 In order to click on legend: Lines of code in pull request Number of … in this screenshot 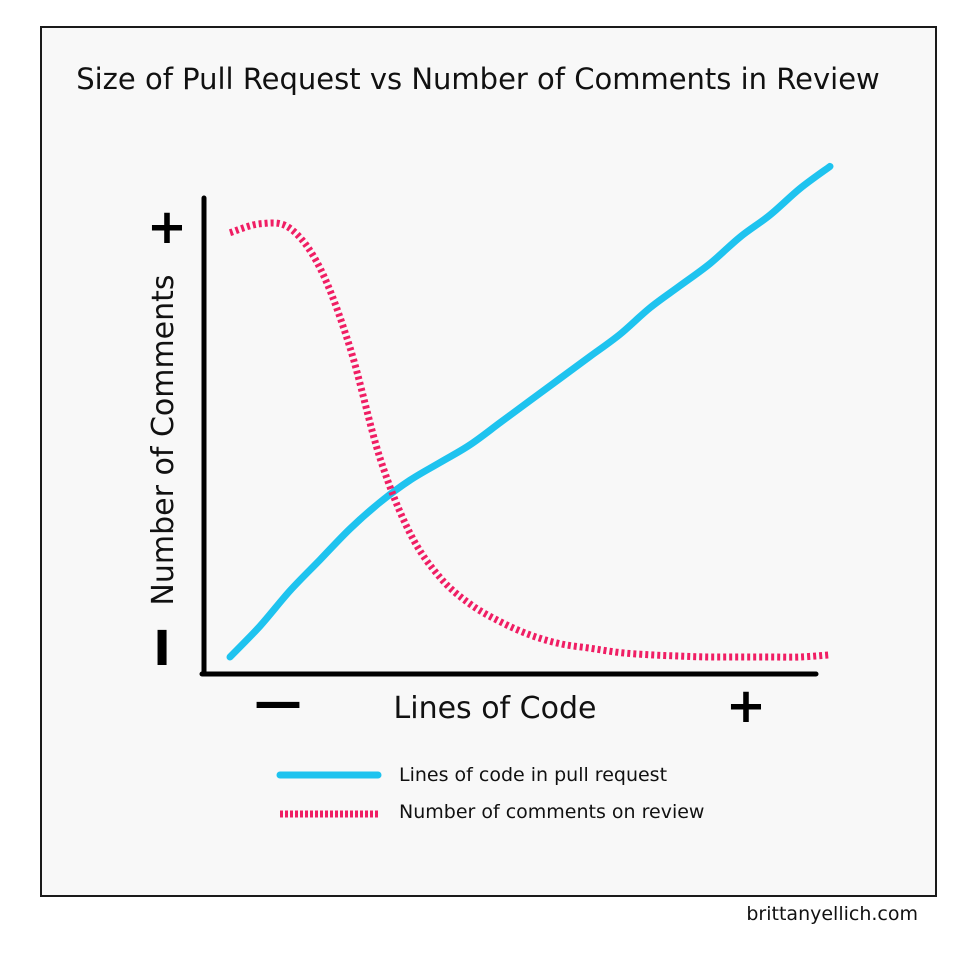, I will do `click(490, 793)`.